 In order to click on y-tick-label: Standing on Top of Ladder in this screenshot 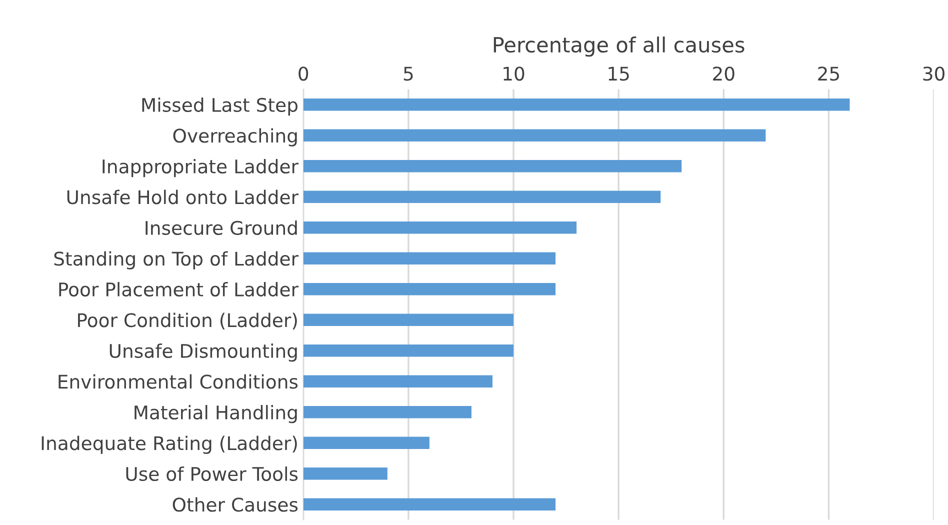, I will do `click(176, 260)`.